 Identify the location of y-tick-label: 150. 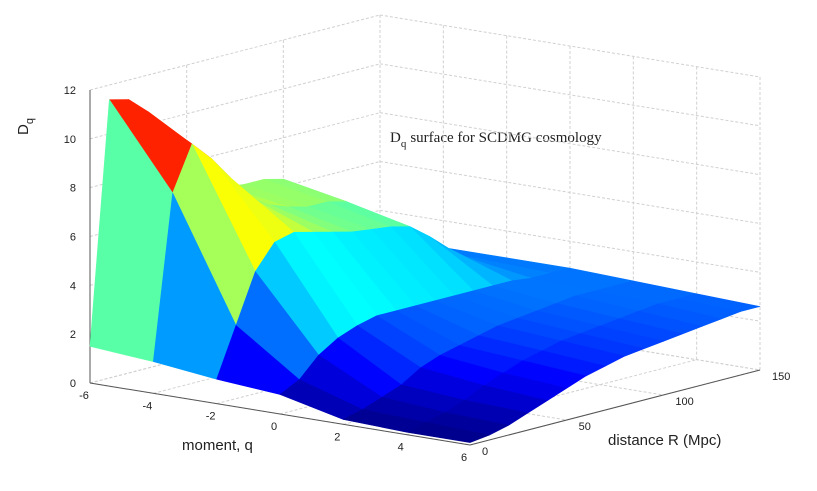
(781, 377).